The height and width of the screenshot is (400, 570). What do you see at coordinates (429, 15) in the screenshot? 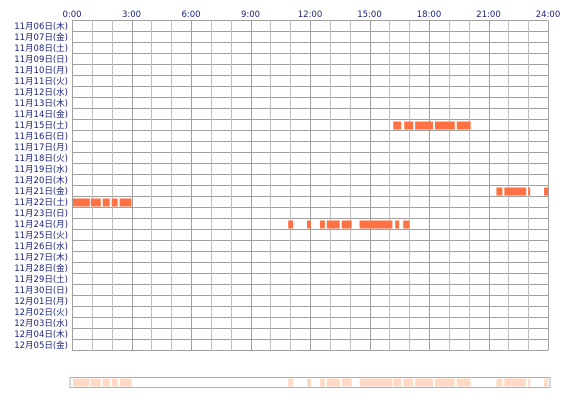
I see `x-tick-label: 18:00` at bounding box center [429, 15].